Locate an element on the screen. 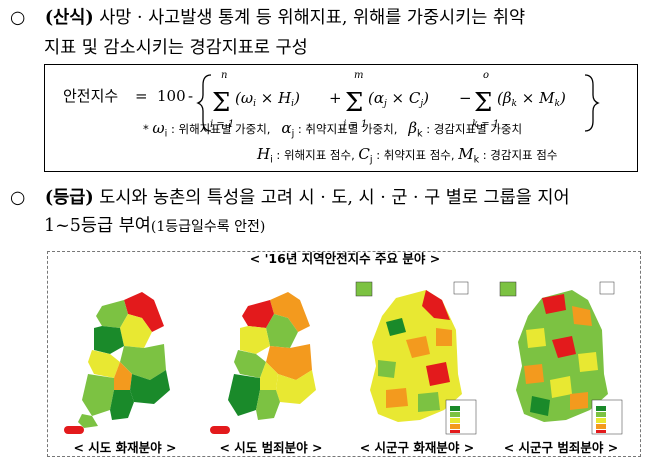  plus-sign: + is located at coordinates (335, 98).